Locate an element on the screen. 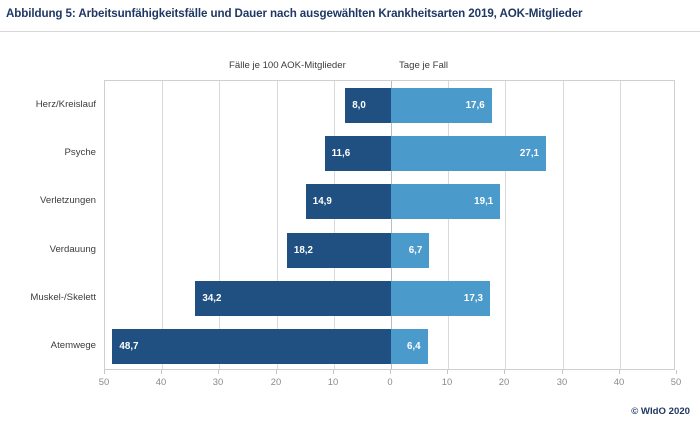  bar-row: 34,2 17,3 is located at coordinates (389, 298).